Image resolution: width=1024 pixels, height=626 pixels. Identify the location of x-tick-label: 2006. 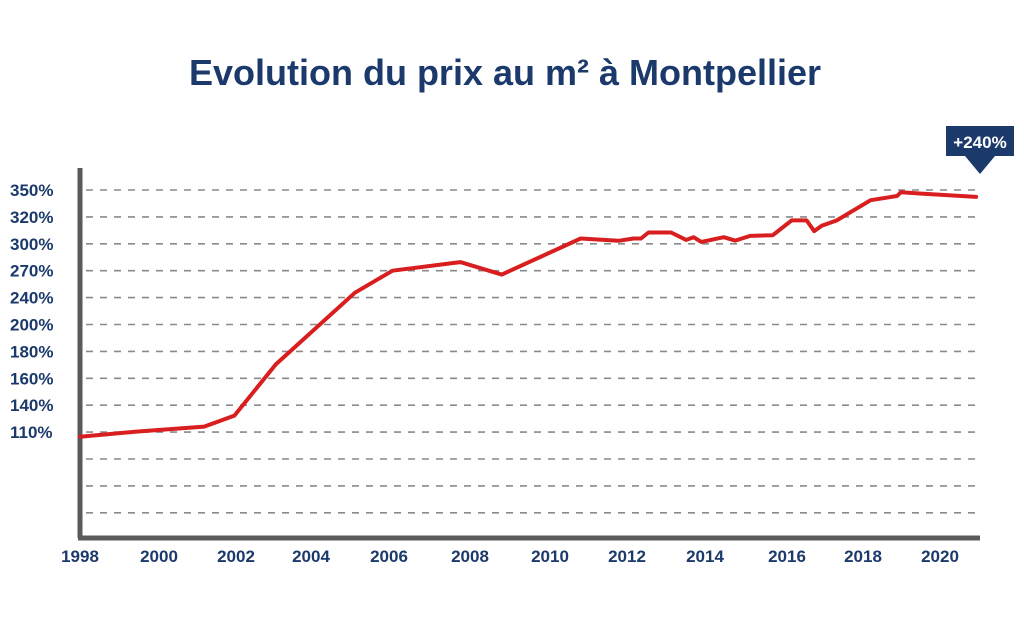
(389, 556).